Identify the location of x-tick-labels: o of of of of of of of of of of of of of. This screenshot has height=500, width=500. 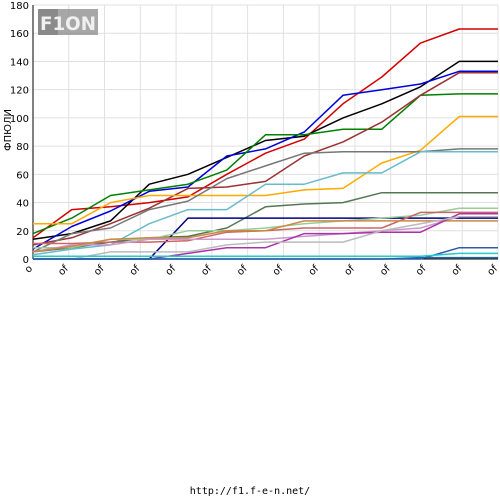
(261, 270).